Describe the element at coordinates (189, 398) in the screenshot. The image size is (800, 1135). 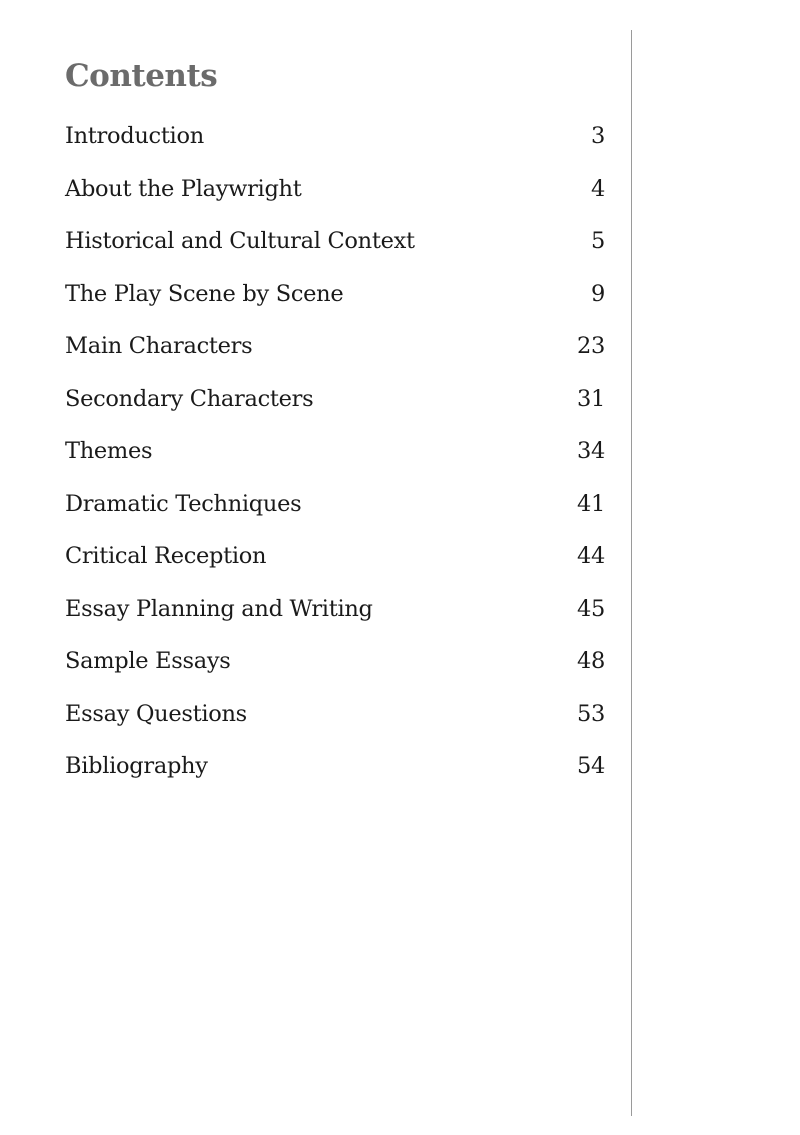
I see `toc-entry-label: Secondary Characters` at that location.